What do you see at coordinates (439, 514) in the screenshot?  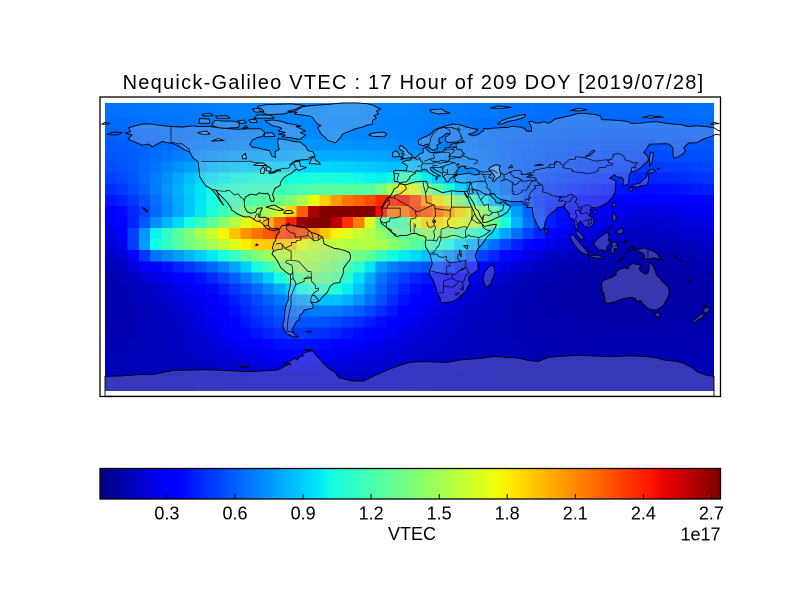 I see `svg-text: 1.5` at bounding box center [439, 514].